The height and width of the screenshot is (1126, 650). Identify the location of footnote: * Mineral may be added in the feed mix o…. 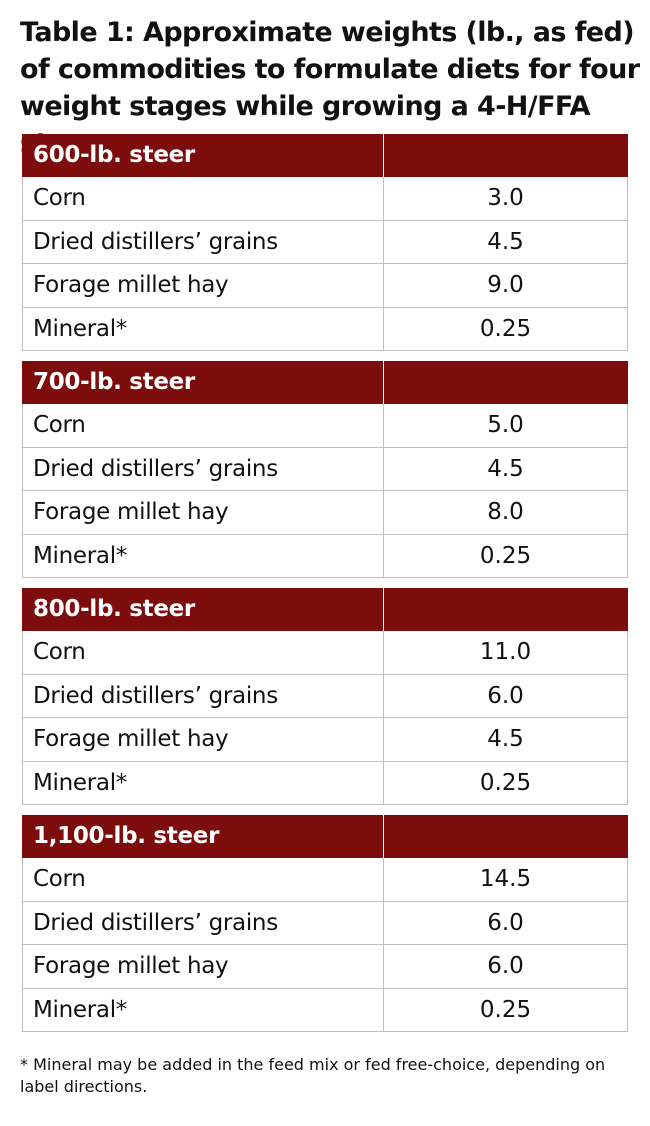
(313, 1075).